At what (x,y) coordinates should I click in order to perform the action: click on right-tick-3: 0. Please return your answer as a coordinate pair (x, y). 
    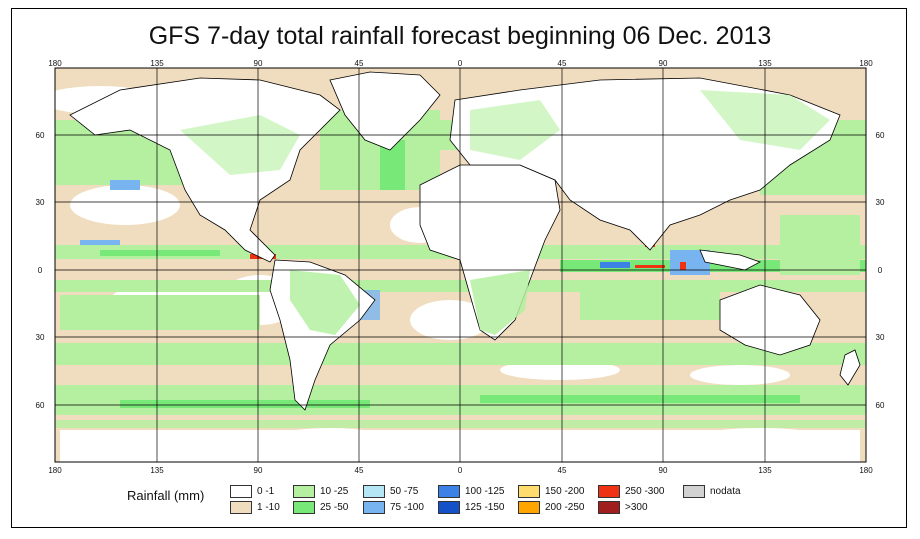
    Looking at the image, I should click on (880, 270).